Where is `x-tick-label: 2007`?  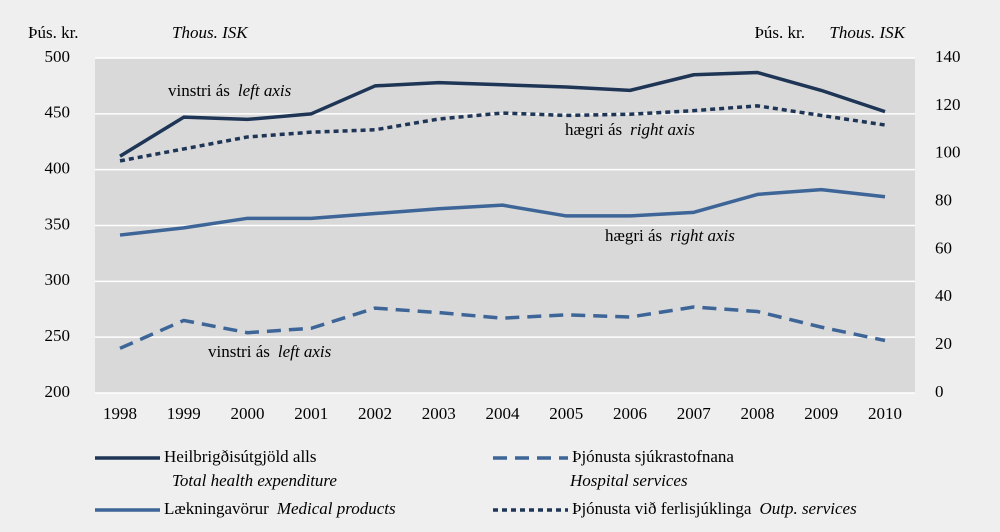
x-tick-label: 2007 is located at coordinates (694, 413).